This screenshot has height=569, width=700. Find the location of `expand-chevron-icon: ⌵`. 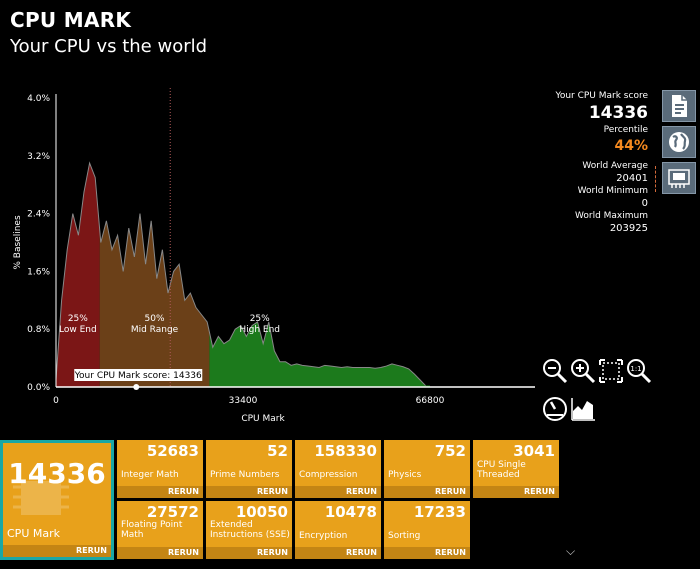

expand-chevron-icon: ⌵ is located at coordinates (571, 551).